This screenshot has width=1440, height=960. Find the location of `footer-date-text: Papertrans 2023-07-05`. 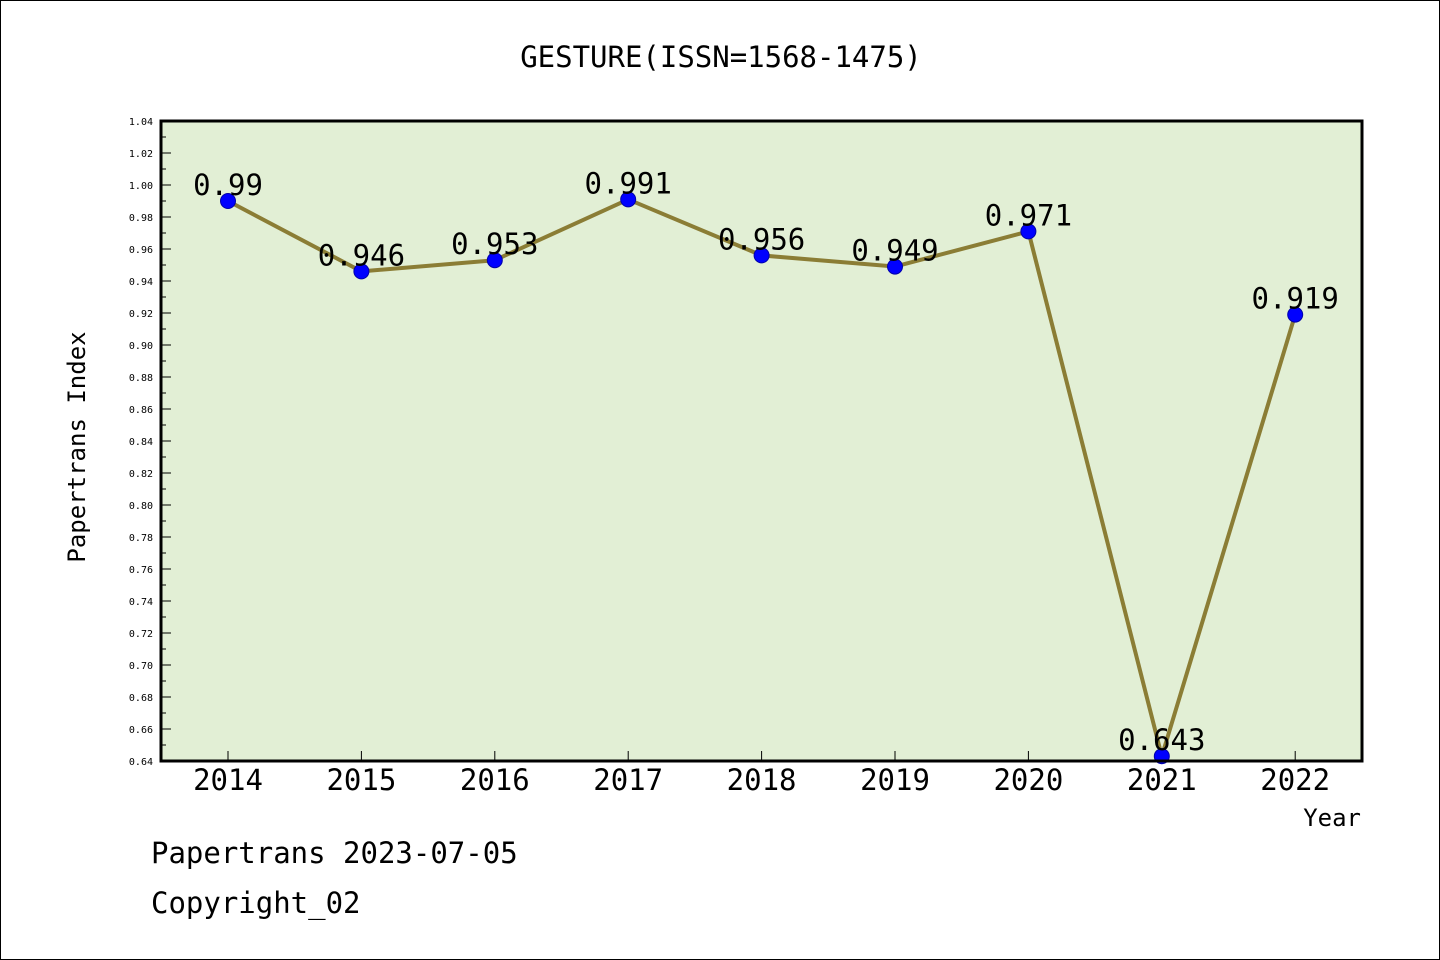

footer-date-text: Papertrans 2023-07-05 is located at coordinates (334, 853).